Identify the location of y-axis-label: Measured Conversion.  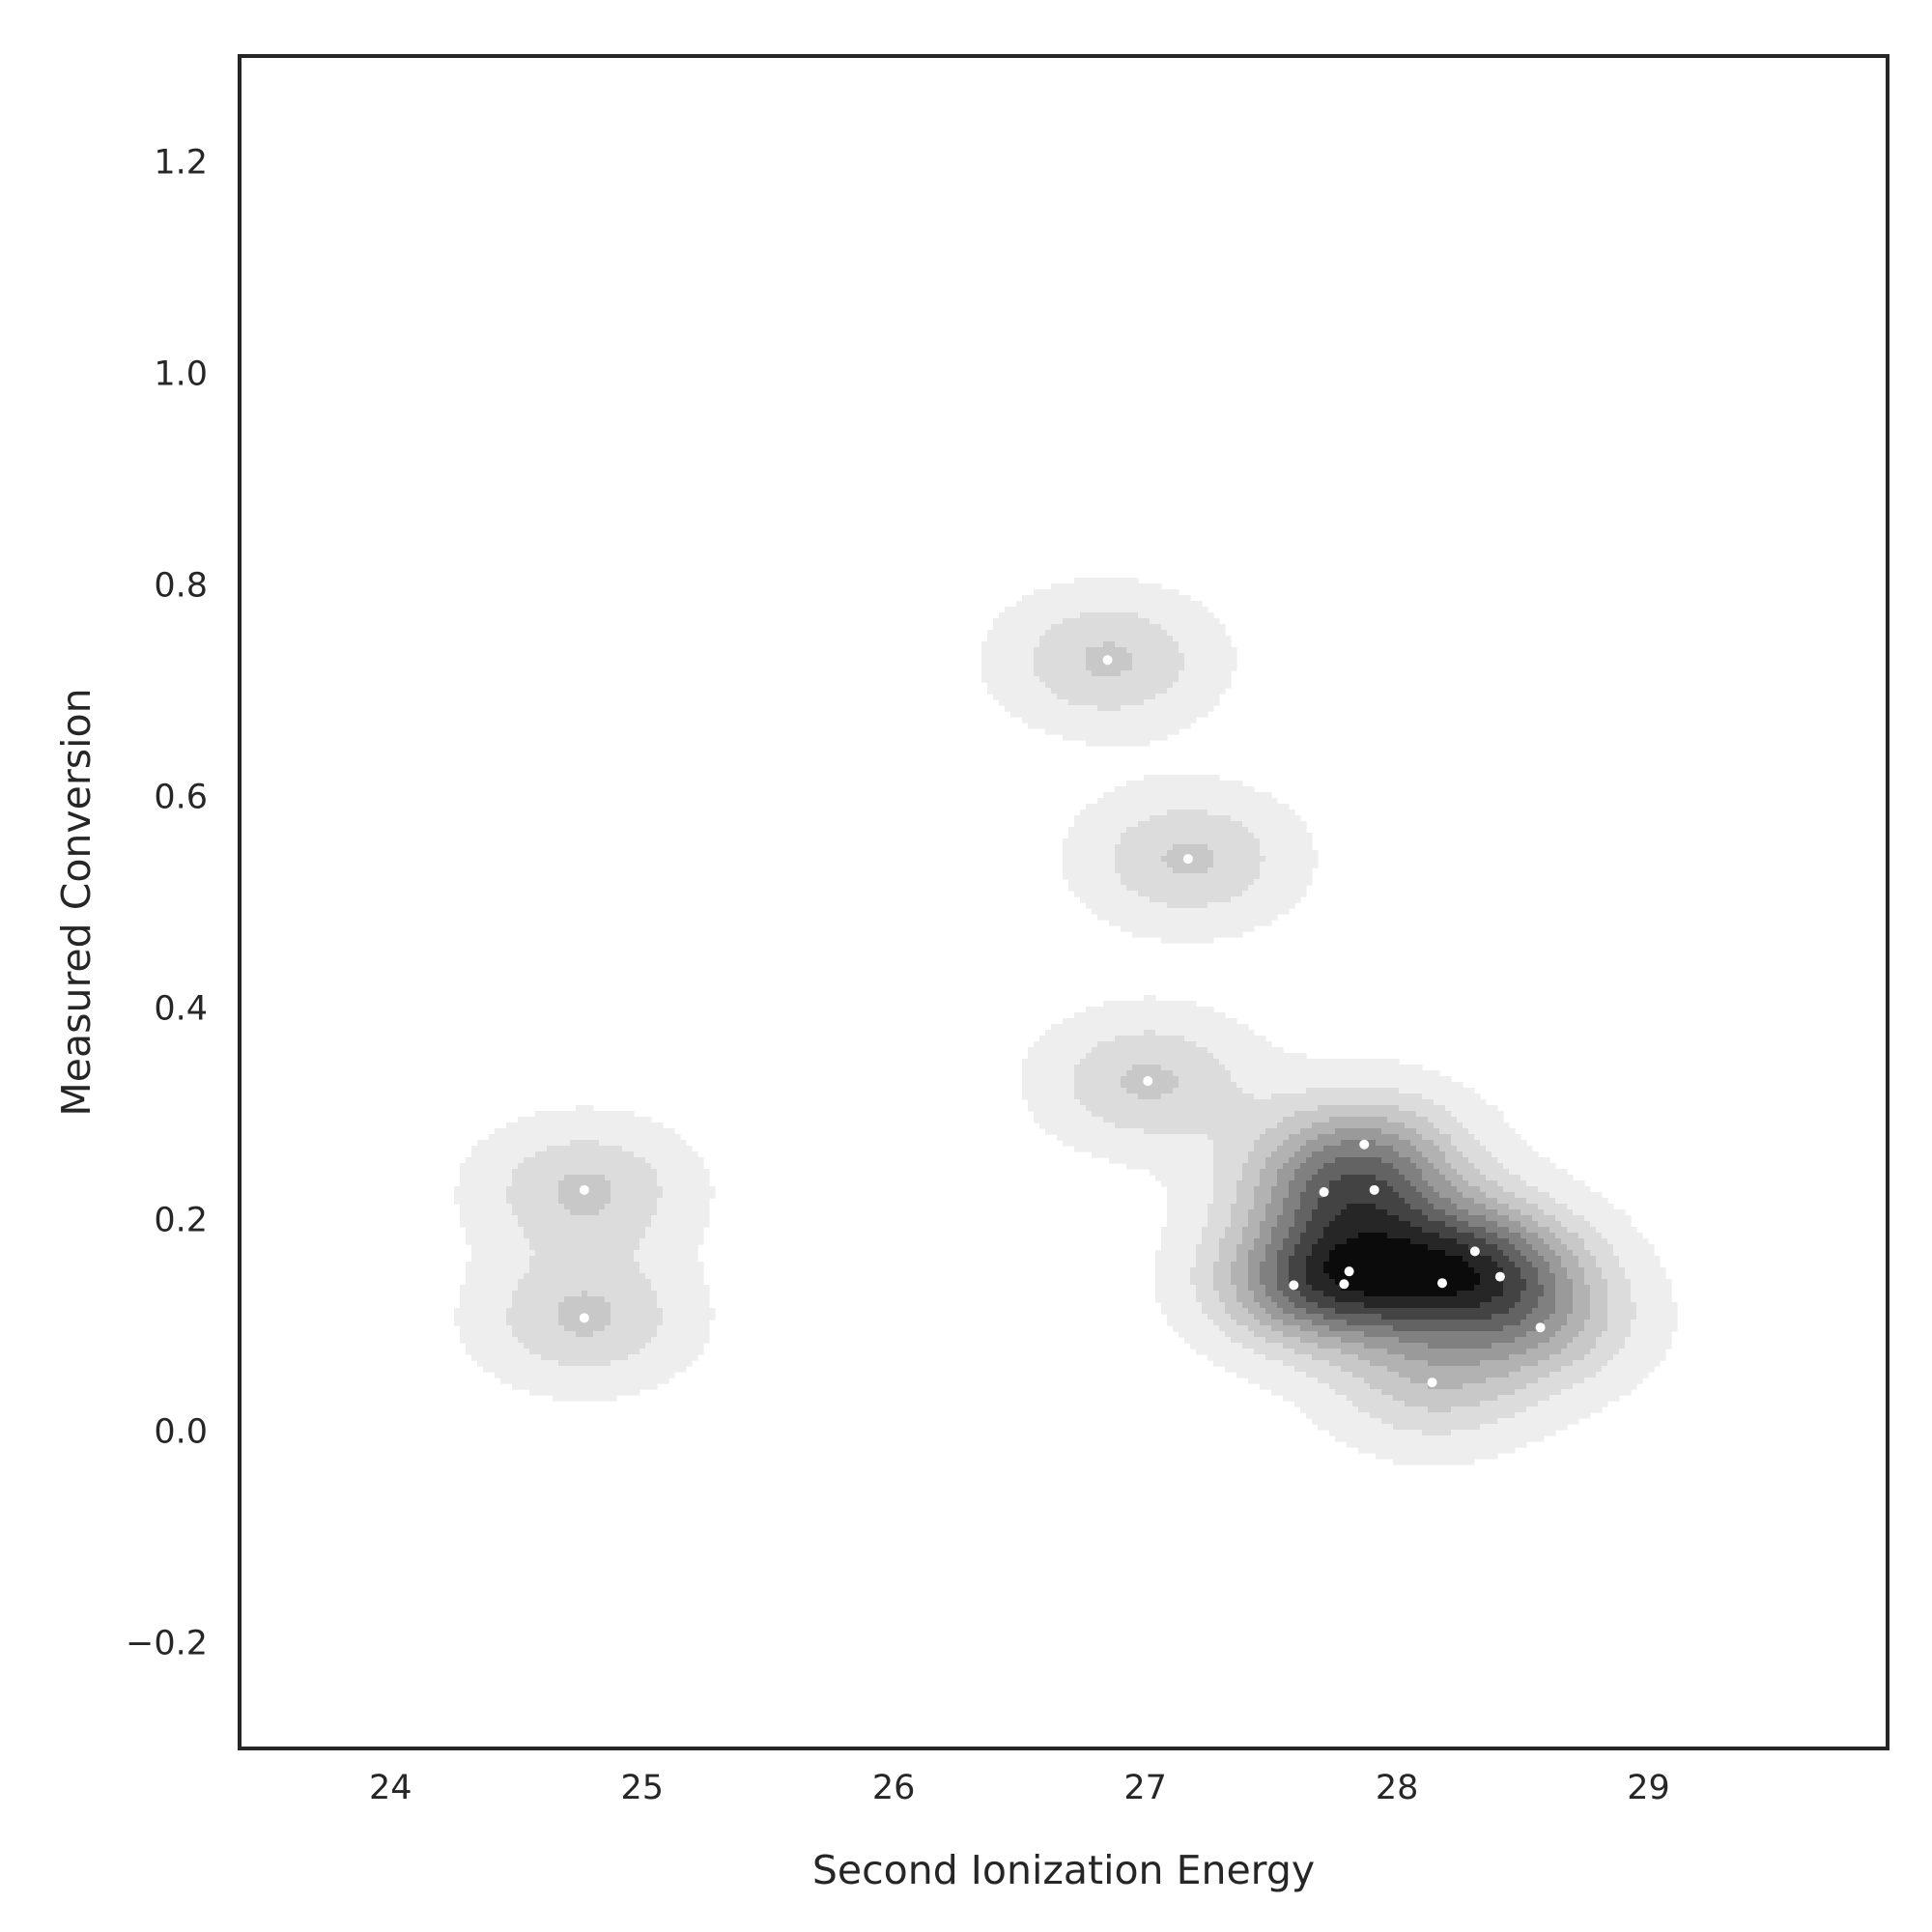
(76, 902).